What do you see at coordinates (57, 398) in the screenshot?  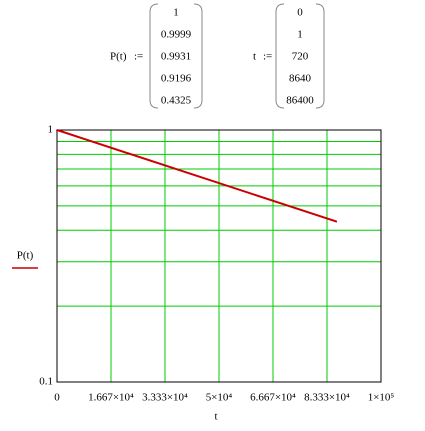 I see `x-tick-label: 0` at bounding box center [57, 398].